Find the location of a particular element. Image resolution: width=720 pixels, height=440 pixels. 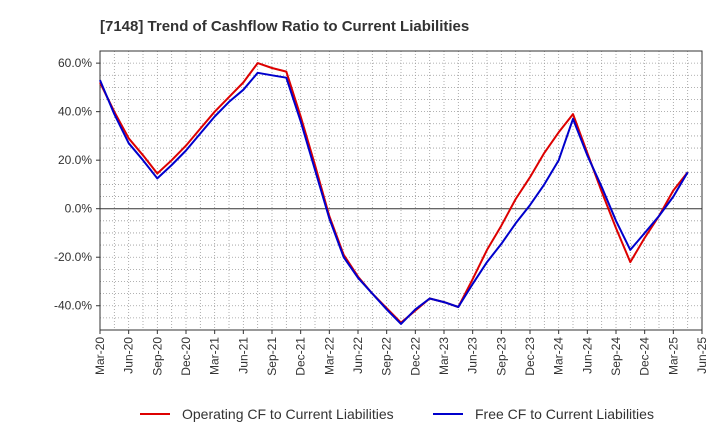

x-tick-label: Mar-20 is located at coordinates (100, 356).